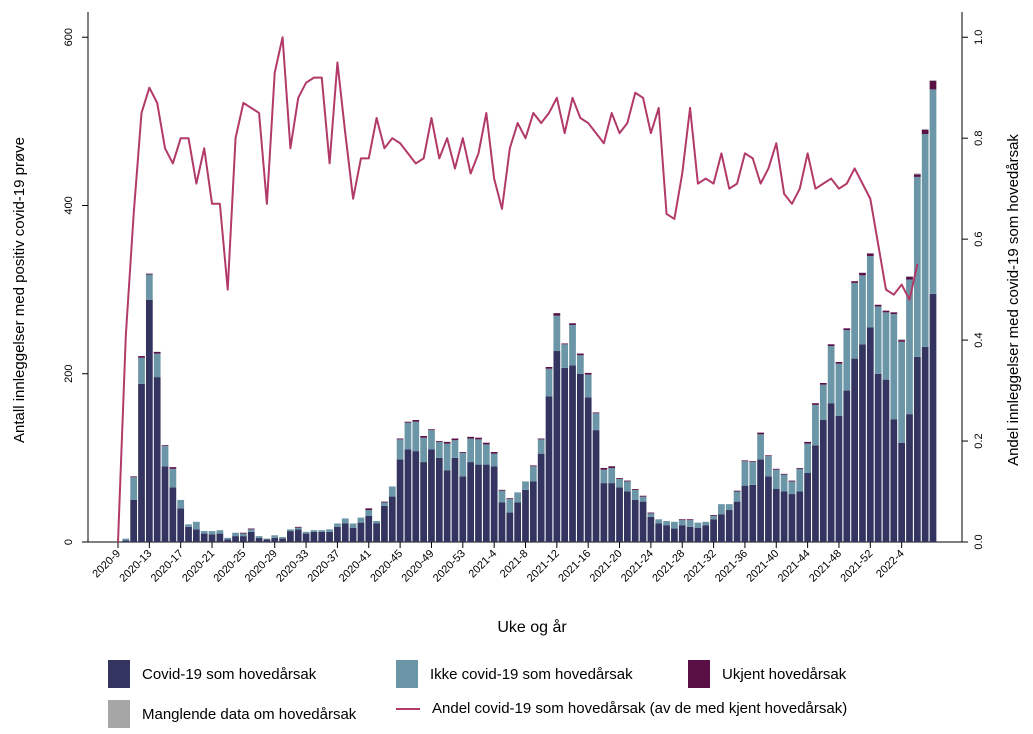 The height and width of the screenshot is (734, 1033). Describe the element at coordinates (700, 566) in the screenshot. I see `x-tick-label: 2021-32` at that location.